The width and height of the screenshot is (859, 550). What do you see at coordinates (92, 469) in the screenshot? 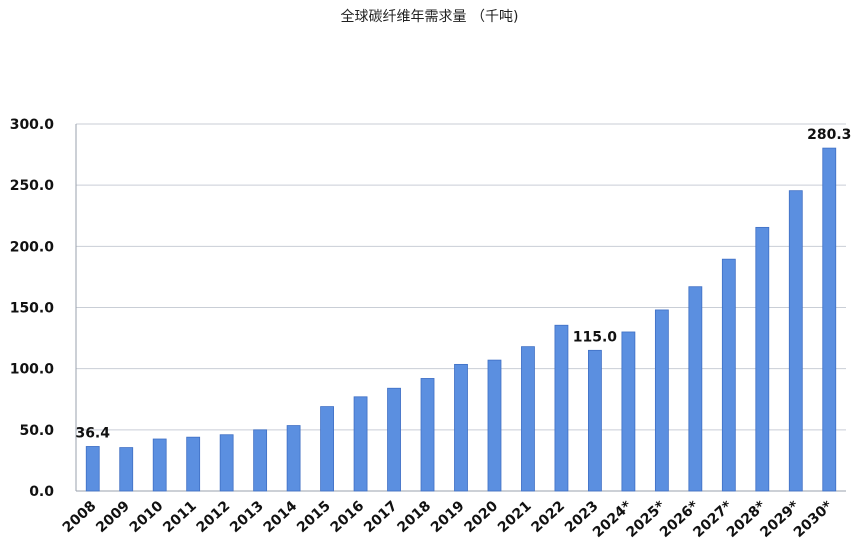
I see `bar-2008` at bounding box center [92, 469].